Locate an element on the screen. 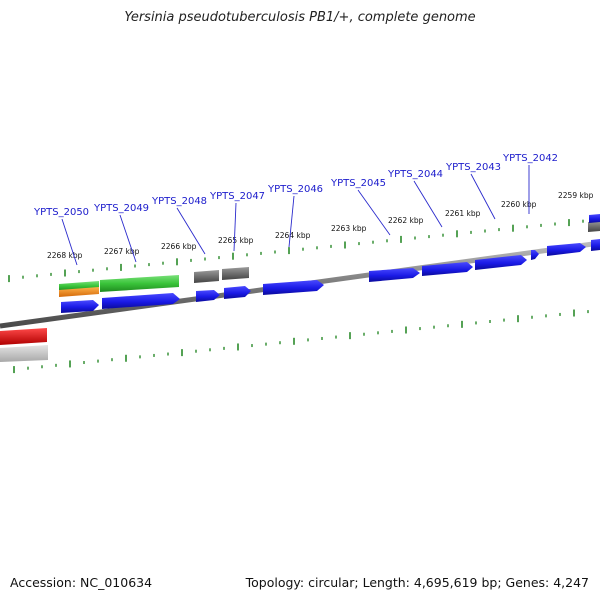 The width and height of the screenshot is (600, 600). gene-label-ypts-2048: YPTS_2048 is located at coordinates (179, 201).